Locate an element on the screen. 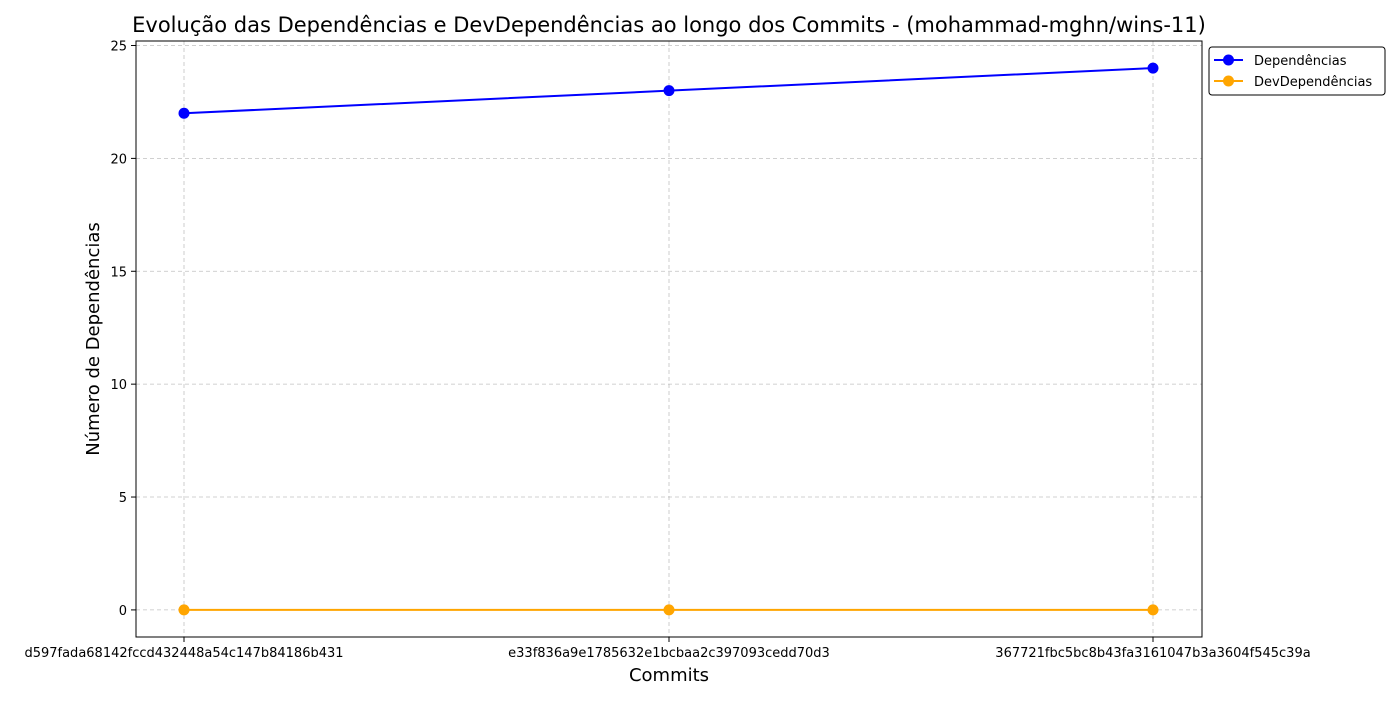 The height and width of the screenshot is (704, 1400). x-tick-label: d597fada68142fccd432448a54c147b84186b431 is located at coordinates (183, 653).